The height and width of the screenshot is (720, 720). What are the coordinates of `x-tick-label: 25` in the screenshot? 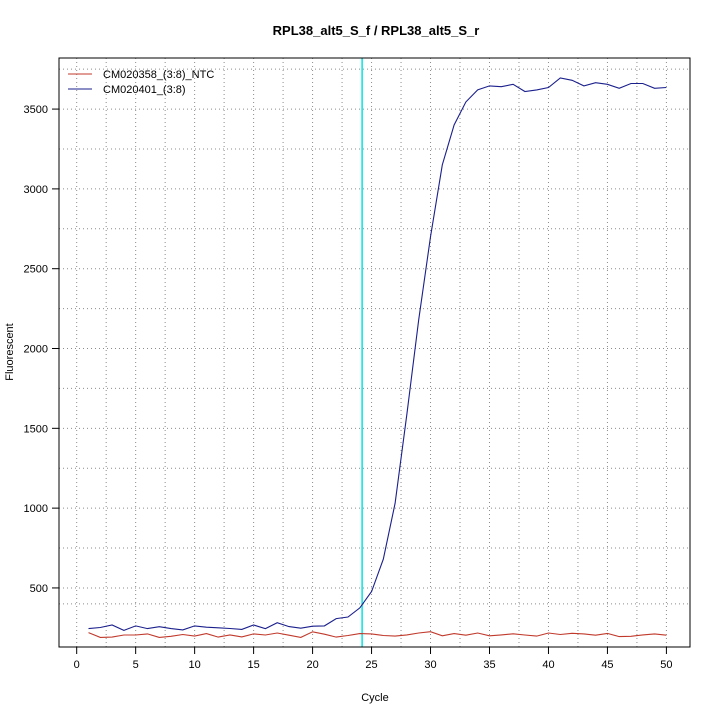 It's located at (371, 665).